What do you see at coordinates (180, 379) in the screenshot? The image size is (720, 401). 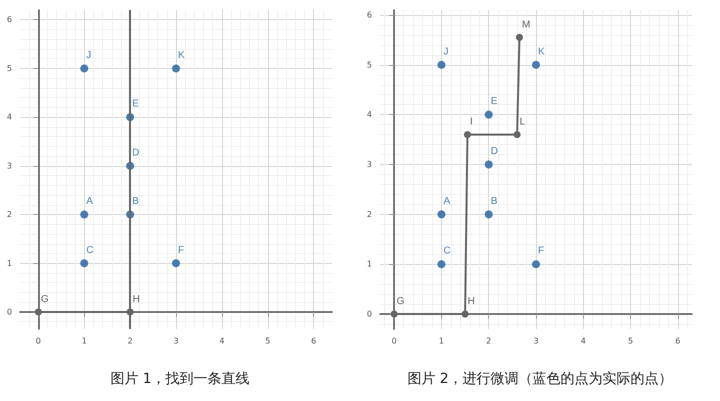 I see `text: 图片 1，找到一条直线` at bounding box center [180, 379].